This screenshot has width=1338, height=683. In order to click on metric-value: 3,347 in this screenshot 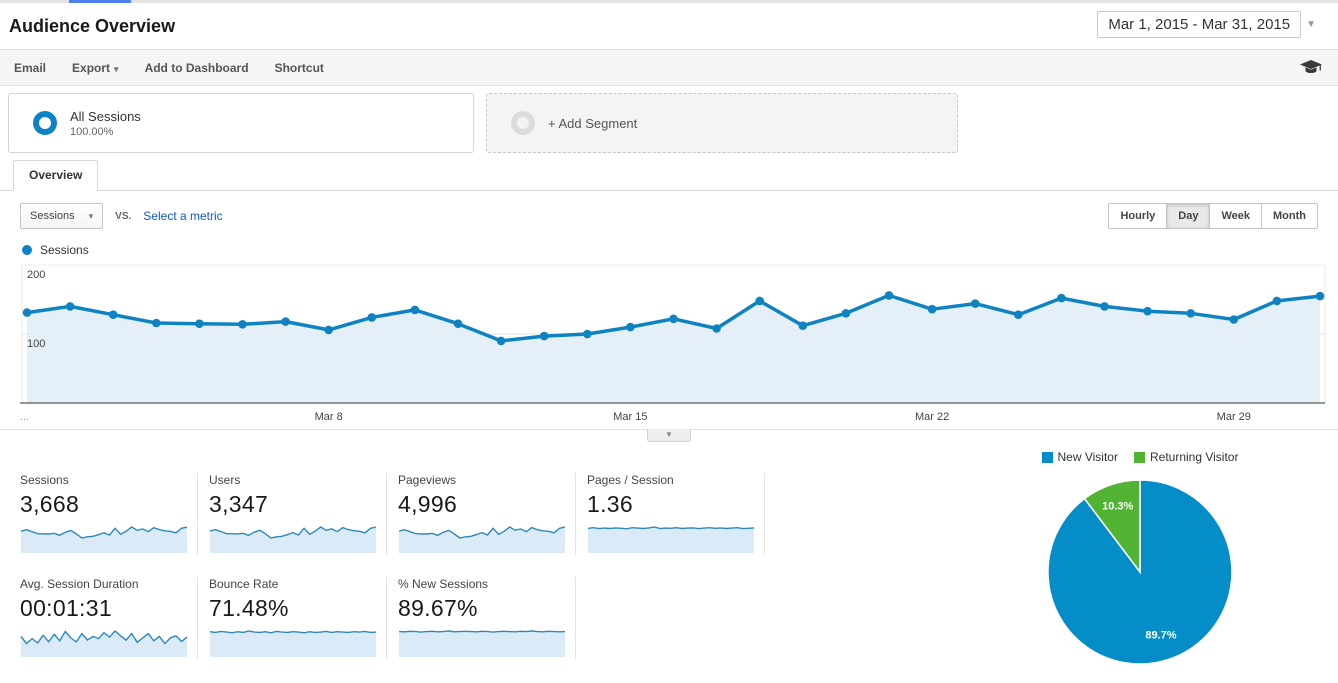, I will do `click(239, 504)`.